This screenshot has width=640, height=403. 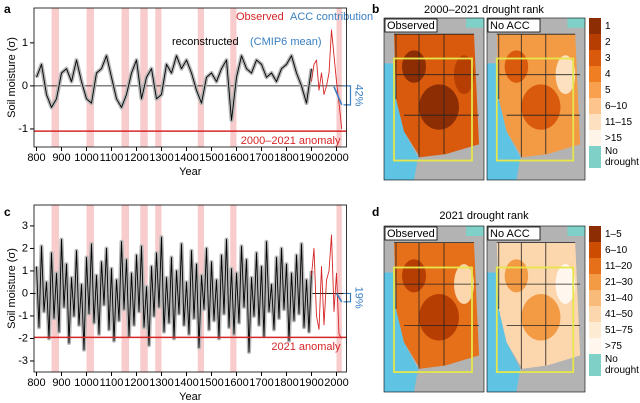 I want to click on legend-item: 11–15, so click(x=614, y=122).